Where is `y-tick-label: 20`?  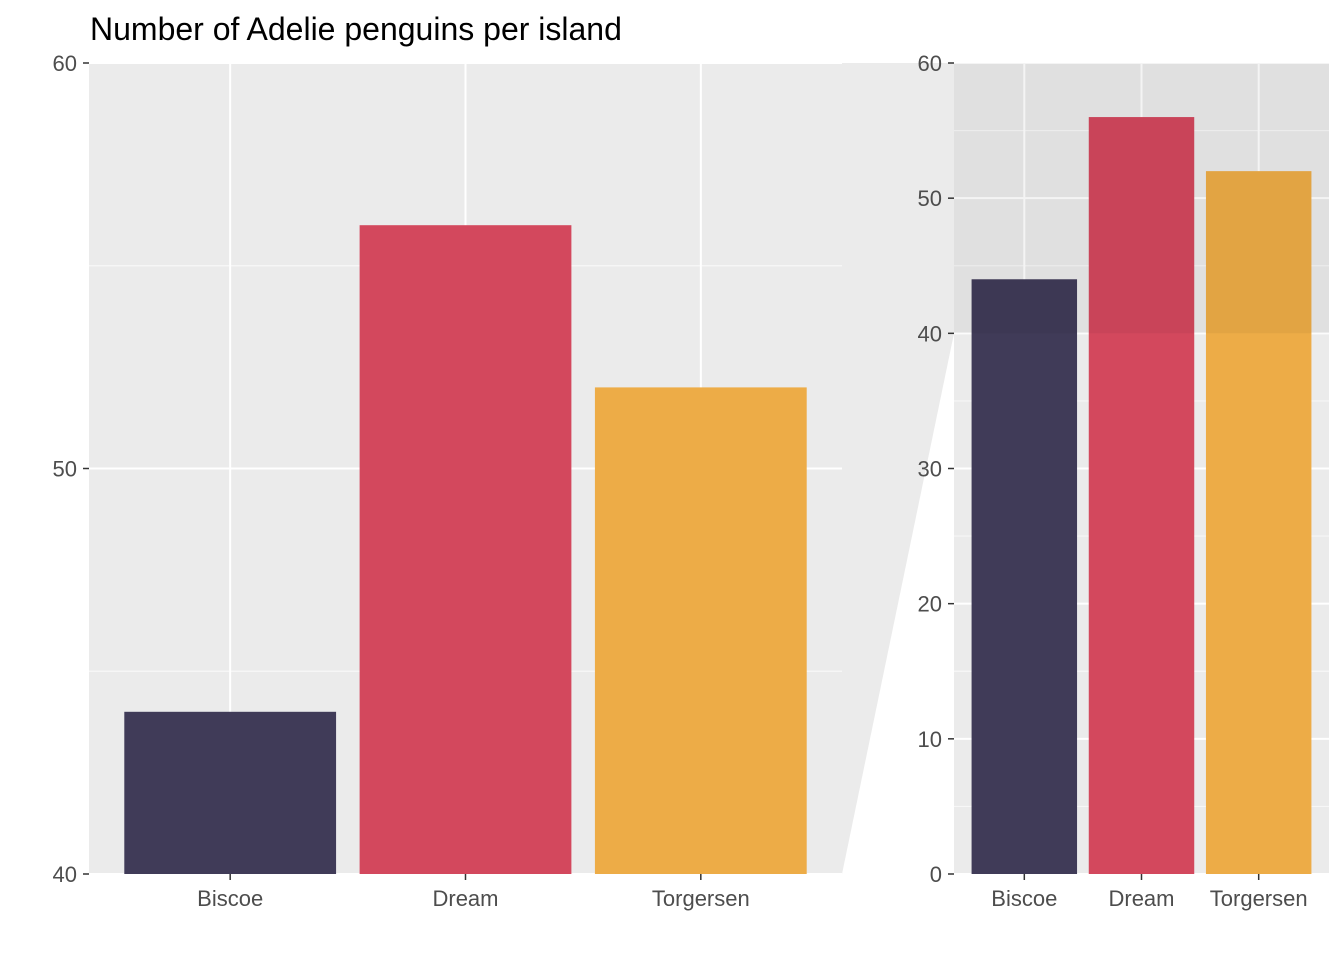
y-tick-label: 20 is located at coordinates (930, 604).